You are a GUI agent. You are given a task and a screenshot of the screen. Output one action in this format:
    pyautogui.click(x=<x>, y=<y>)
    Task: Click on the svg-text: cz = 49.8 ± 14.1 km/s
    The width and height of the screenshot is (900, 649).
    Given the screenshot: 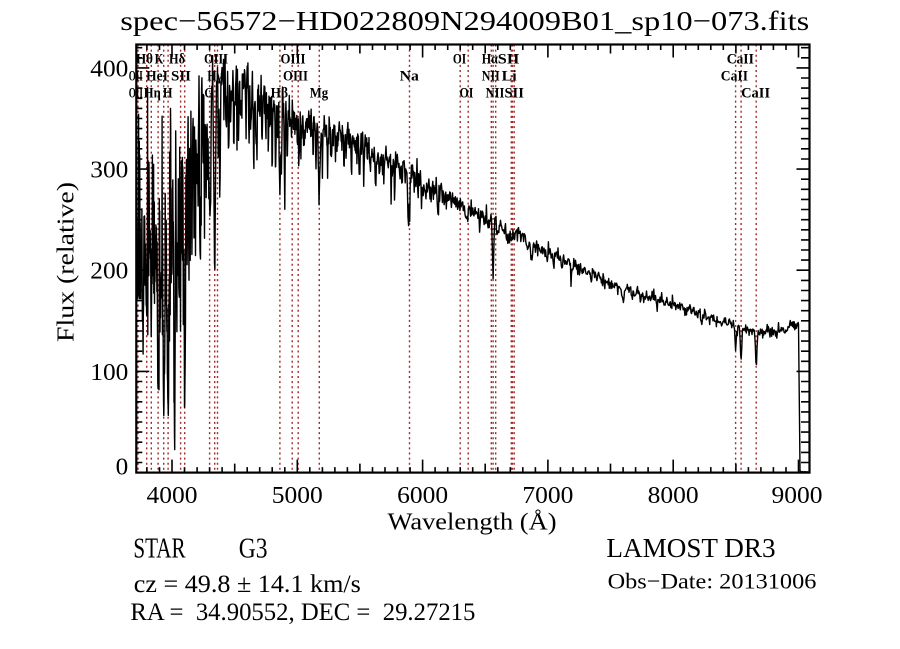 What is the action you would take?
    pyautogui.click(x=247, y=583)
    